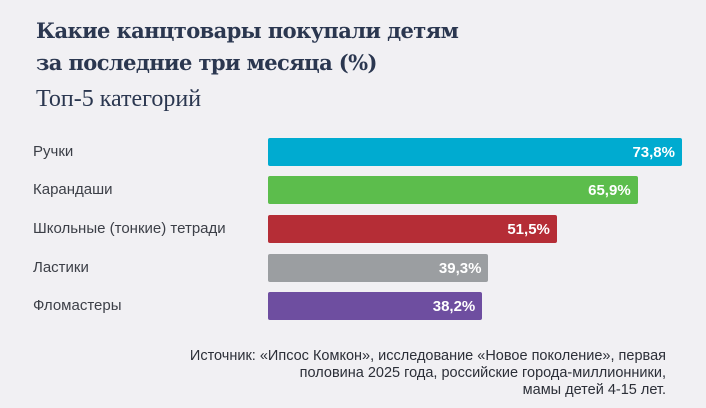  What do you see at coordinates (53, 151) in the screenshot?
I see `category-label: Ручки` at bounding box center [53, 151].